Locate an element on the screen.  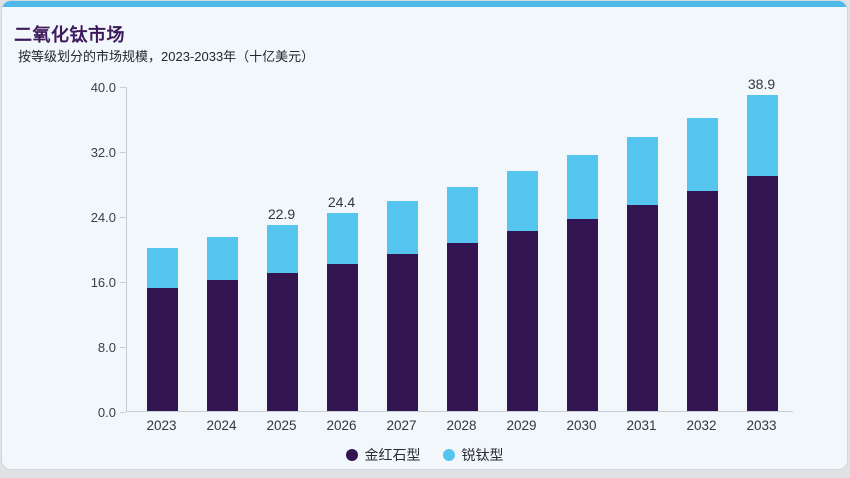
legend-item: 金红石型 is located at coordinates (383, 455).